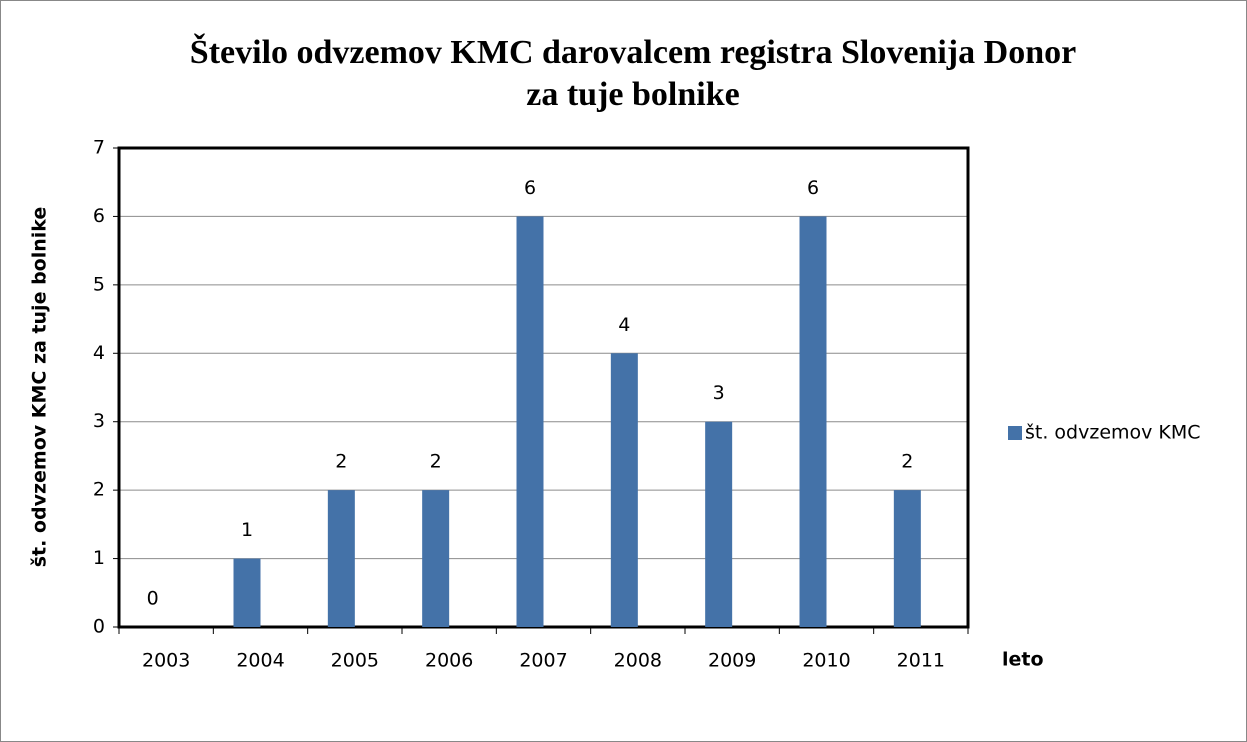  I want to click on x-tick-label: 2007, so click(543, 661).